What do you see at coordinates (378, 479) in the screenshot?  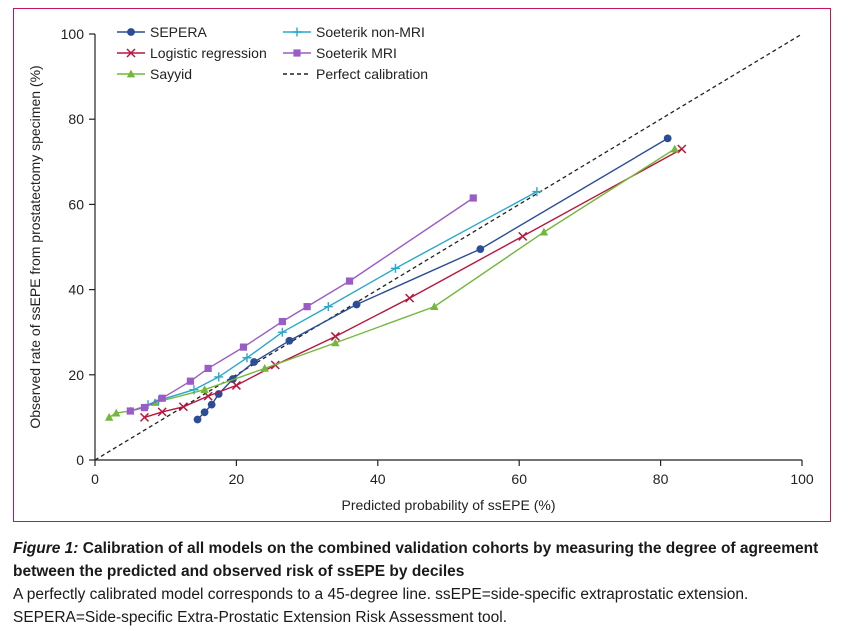 I see `x-tick-label: 40` at bounding box center [378, 479].